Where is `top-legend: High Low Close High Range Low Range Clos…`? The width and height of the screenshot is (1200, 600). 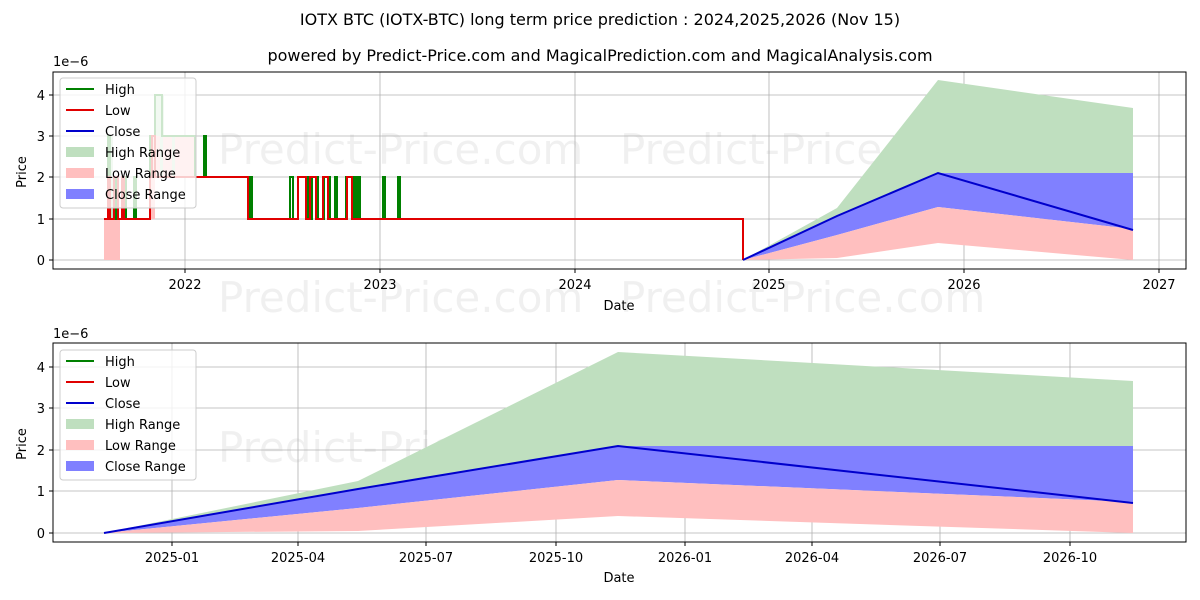 top-legend: High Low Close High Range Low Range Clos… is located at coordinates (128, 143).